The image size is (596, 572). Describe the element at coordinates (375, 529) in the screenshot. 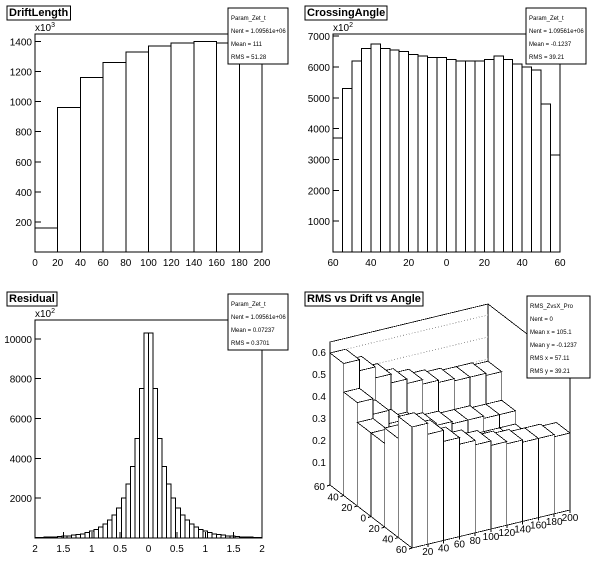

I see `y-tick-label: 20` at that location.